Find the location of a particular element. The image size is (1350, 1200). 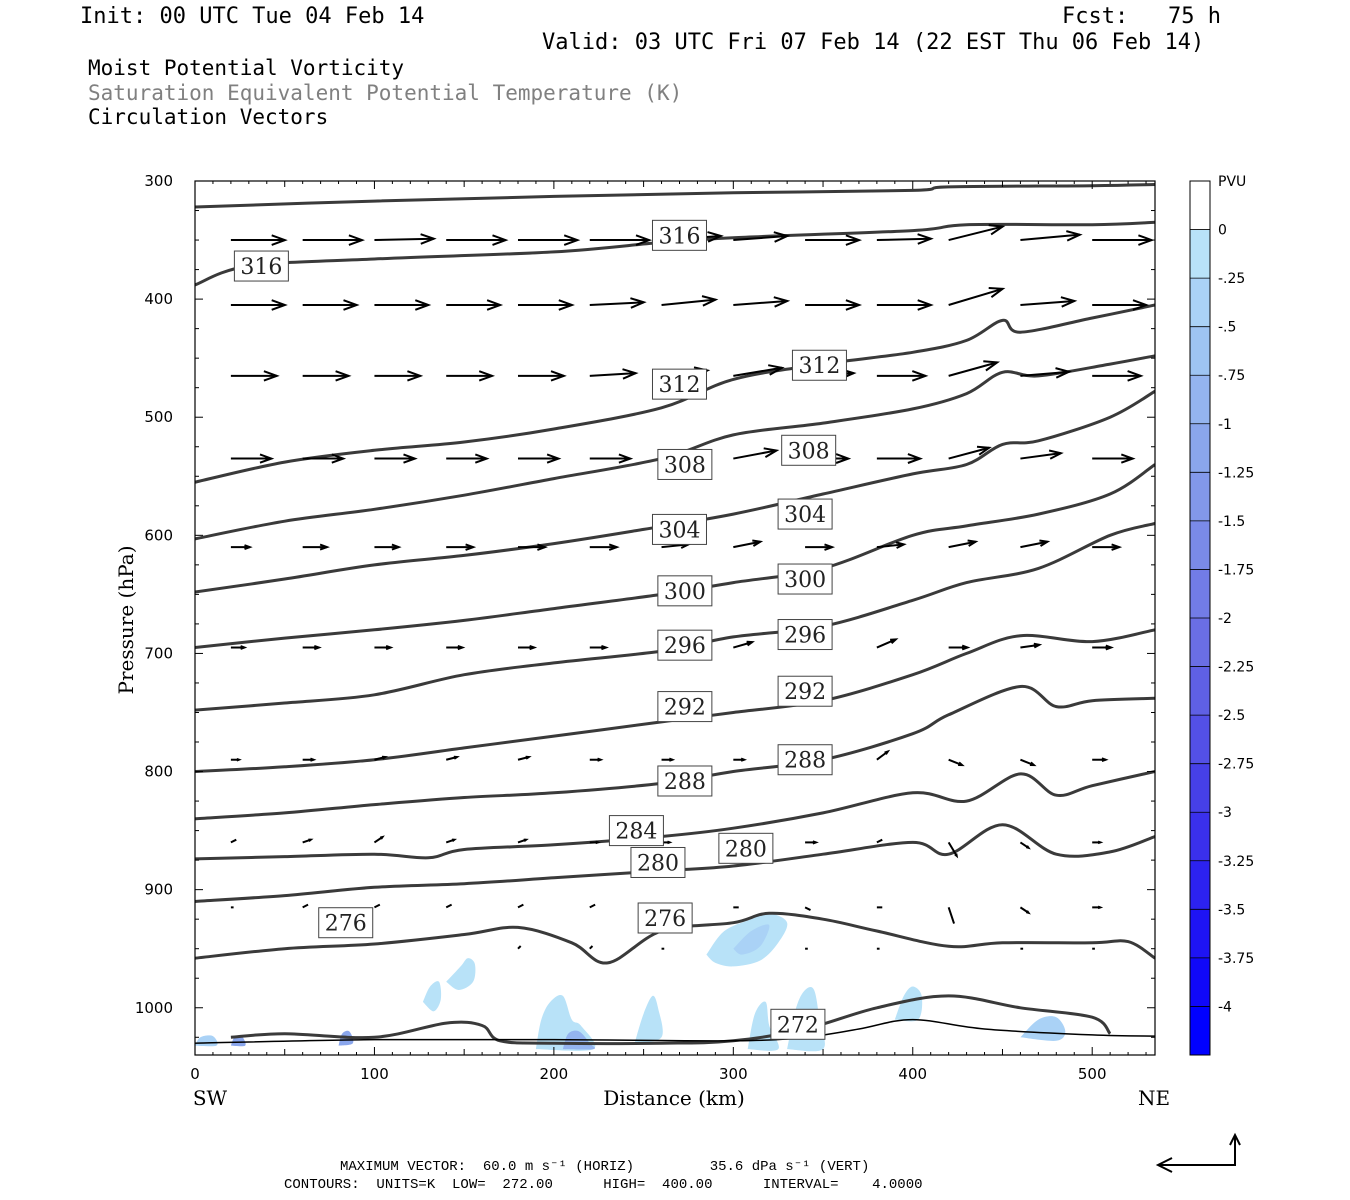

colorbar-tick-label: -1.25 is located at coordinates (1236, 473).